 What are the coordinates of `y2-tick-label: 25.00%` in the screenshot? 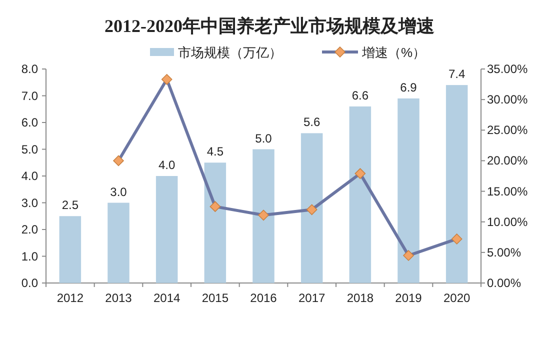 It's located at (507, 130).